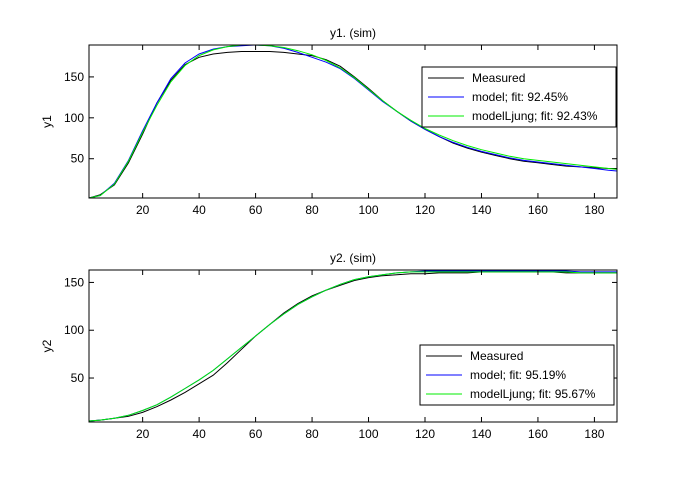  I want to click on legend-label: model; fit: 95.19%, so click(518, 375).